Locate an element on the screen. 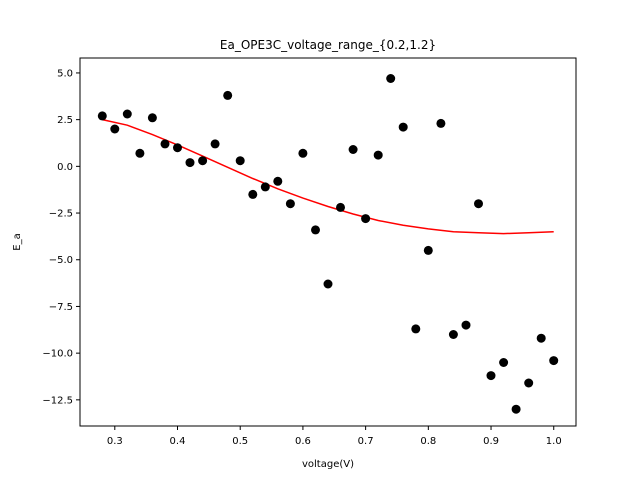 The width and height of the screenshot is (640, 480). x-tick-label: 0.7 is located at coordinates (366, 441).